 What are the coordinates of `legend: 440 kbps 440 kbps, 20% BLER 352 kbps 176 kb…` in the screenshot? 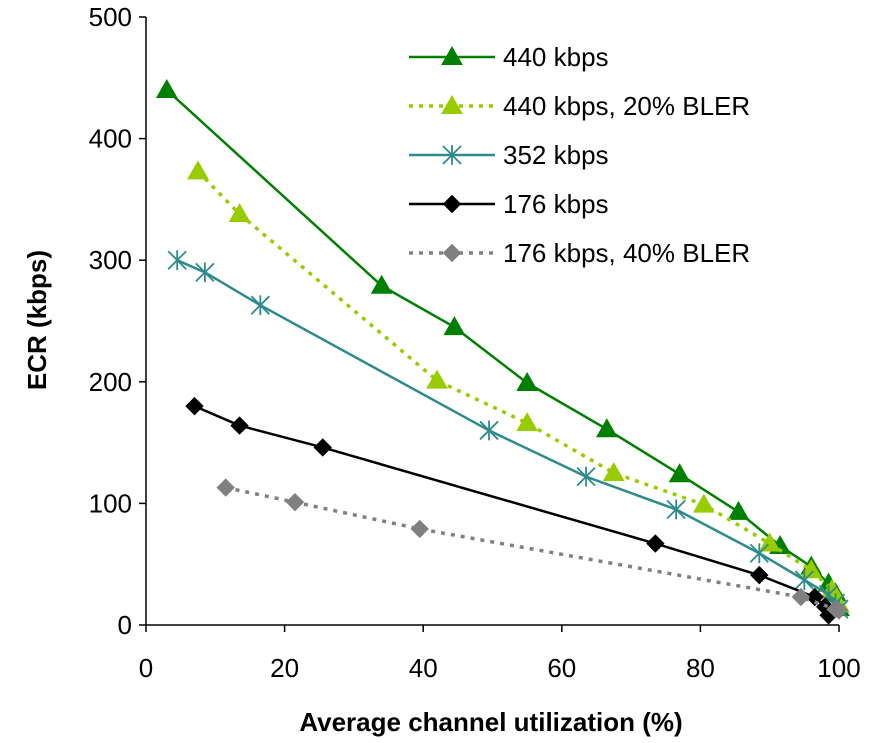 It's located at (579, 155).